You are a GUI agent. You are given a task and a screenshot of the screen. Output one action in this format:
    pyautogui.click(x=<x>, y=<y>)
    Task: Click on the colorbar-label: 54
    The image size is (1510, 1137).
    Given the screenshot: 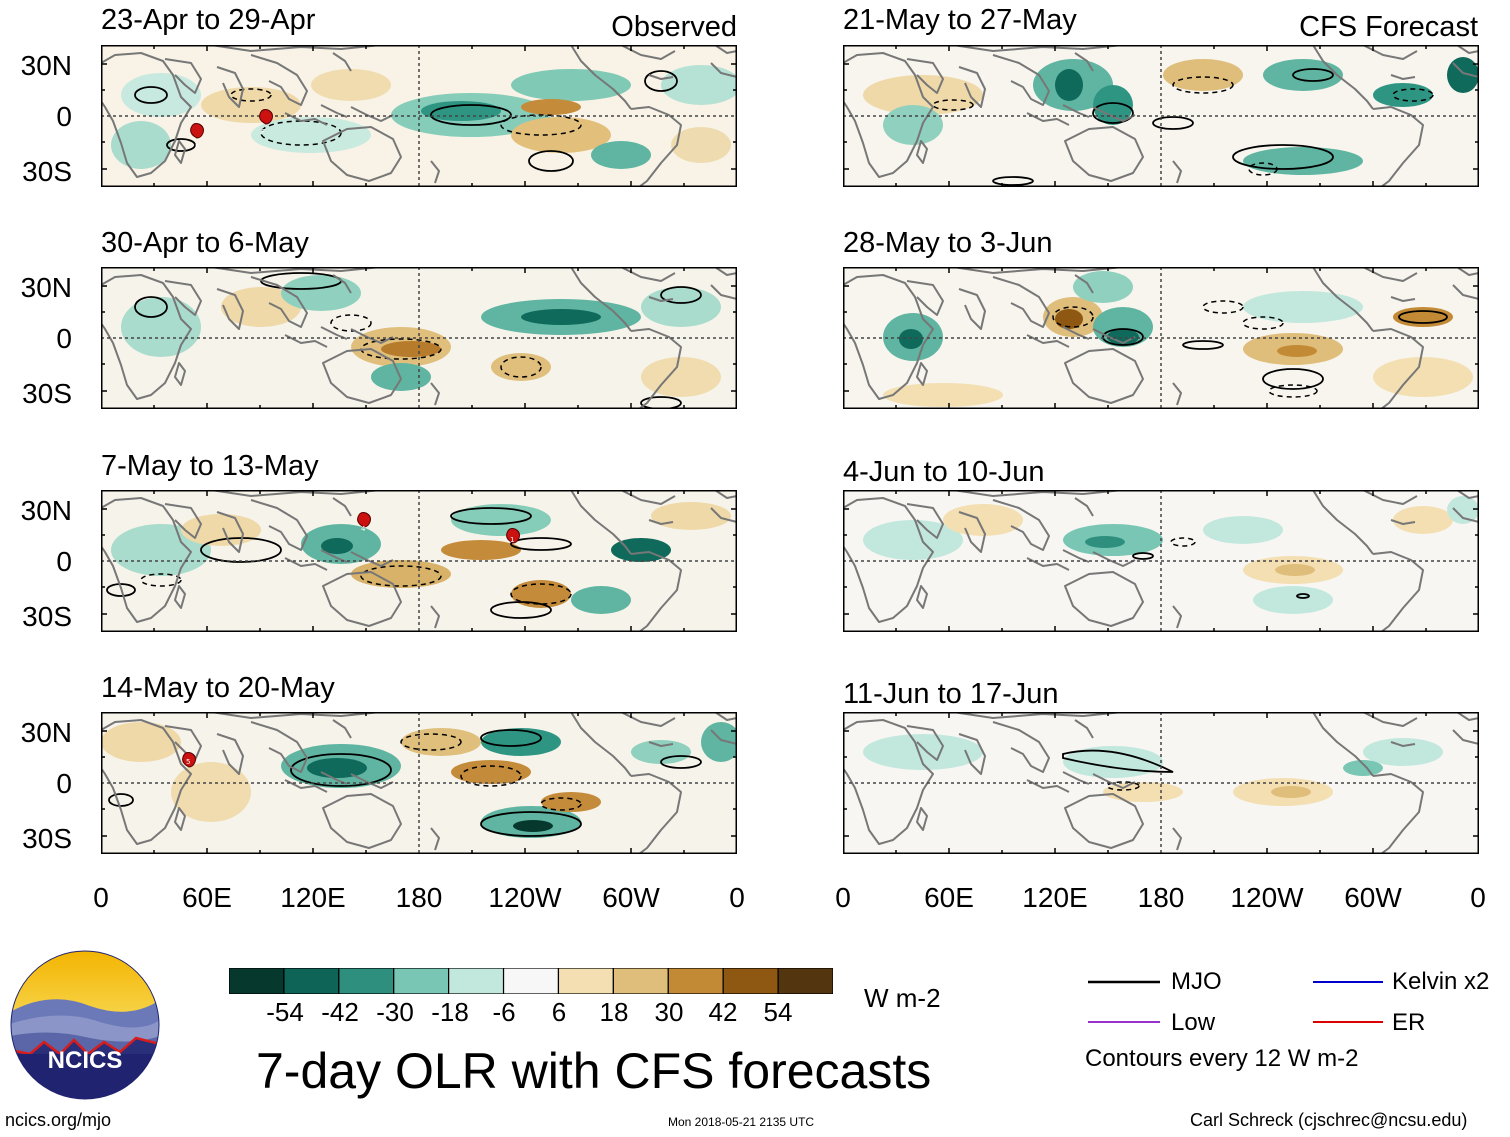 What is the action you would take?
    pyautogui.click(x=778, y=1012)
    